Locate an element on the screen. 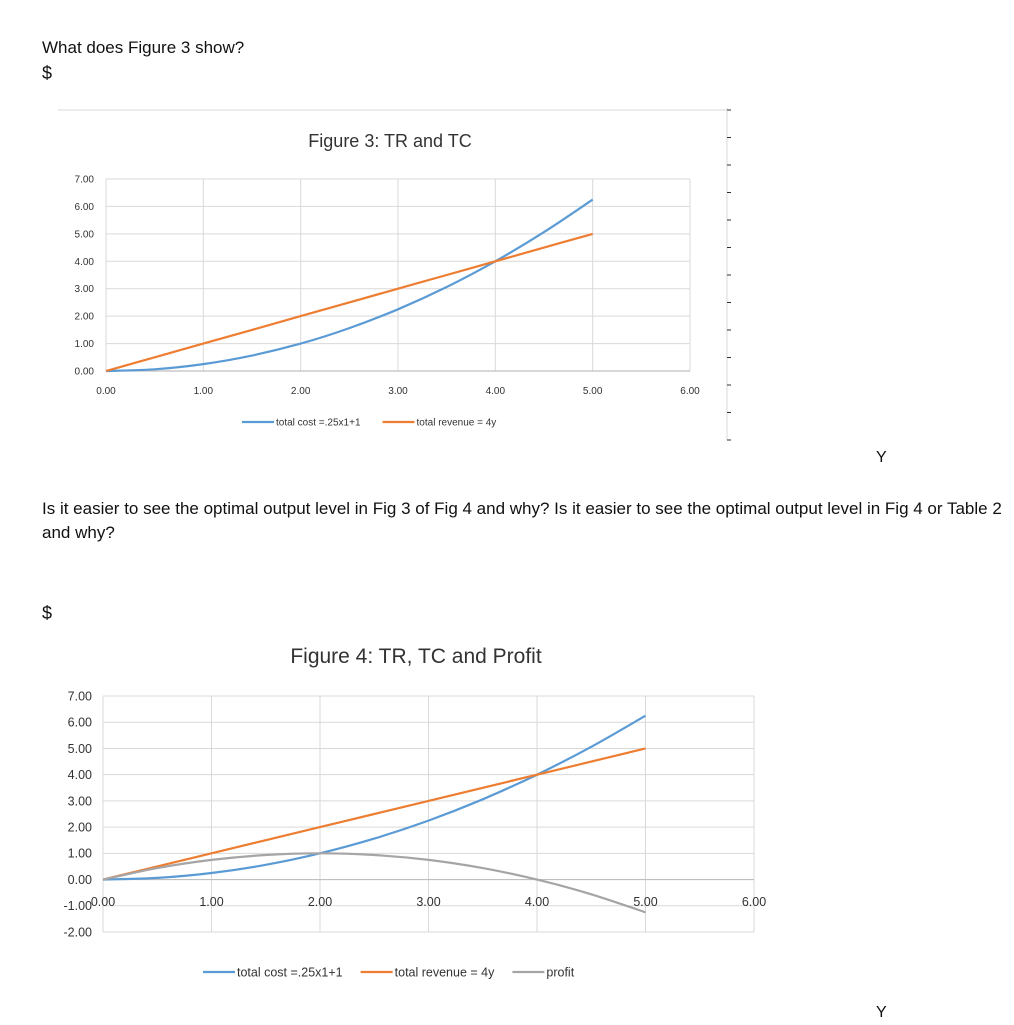  chart-title: Figure 3: TR and TC is located at coordinates (389, 141).